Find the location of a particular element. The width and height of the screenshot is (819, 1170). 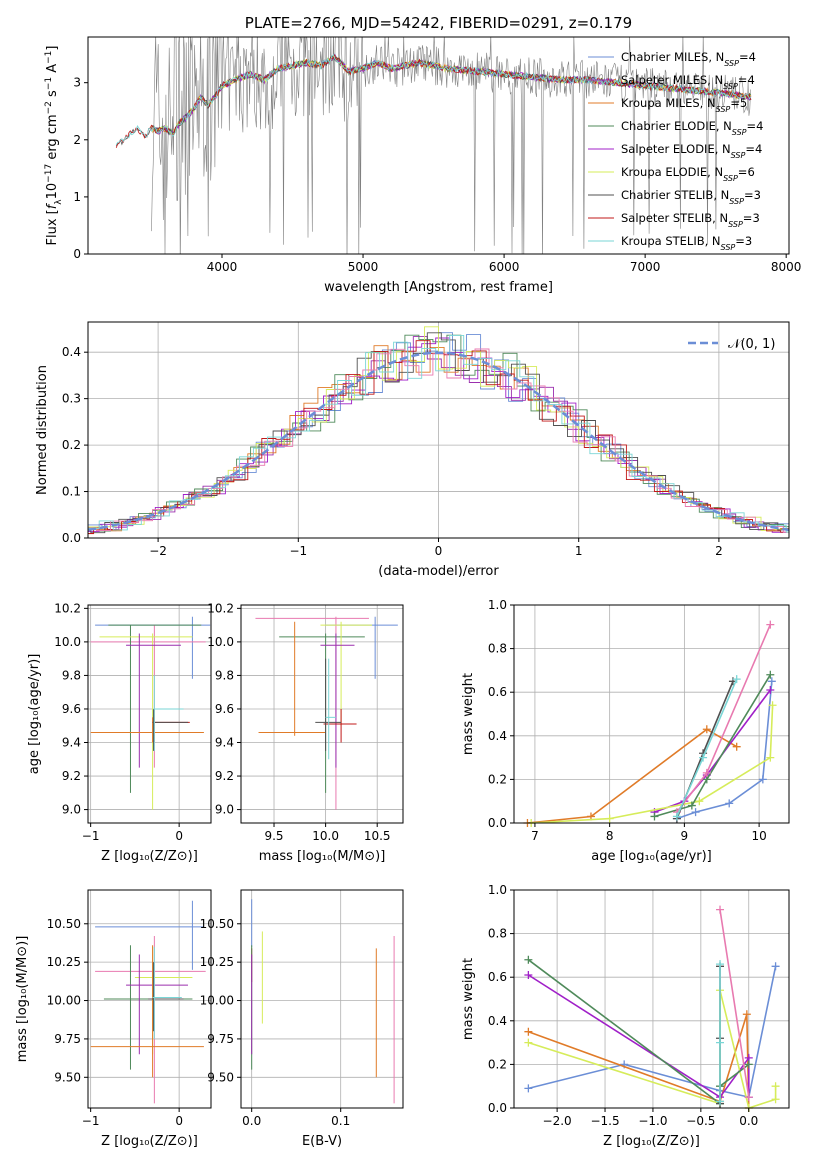

x-axis-label: age [log₁₀(age/yr)] is located at coordinates (651, 856).